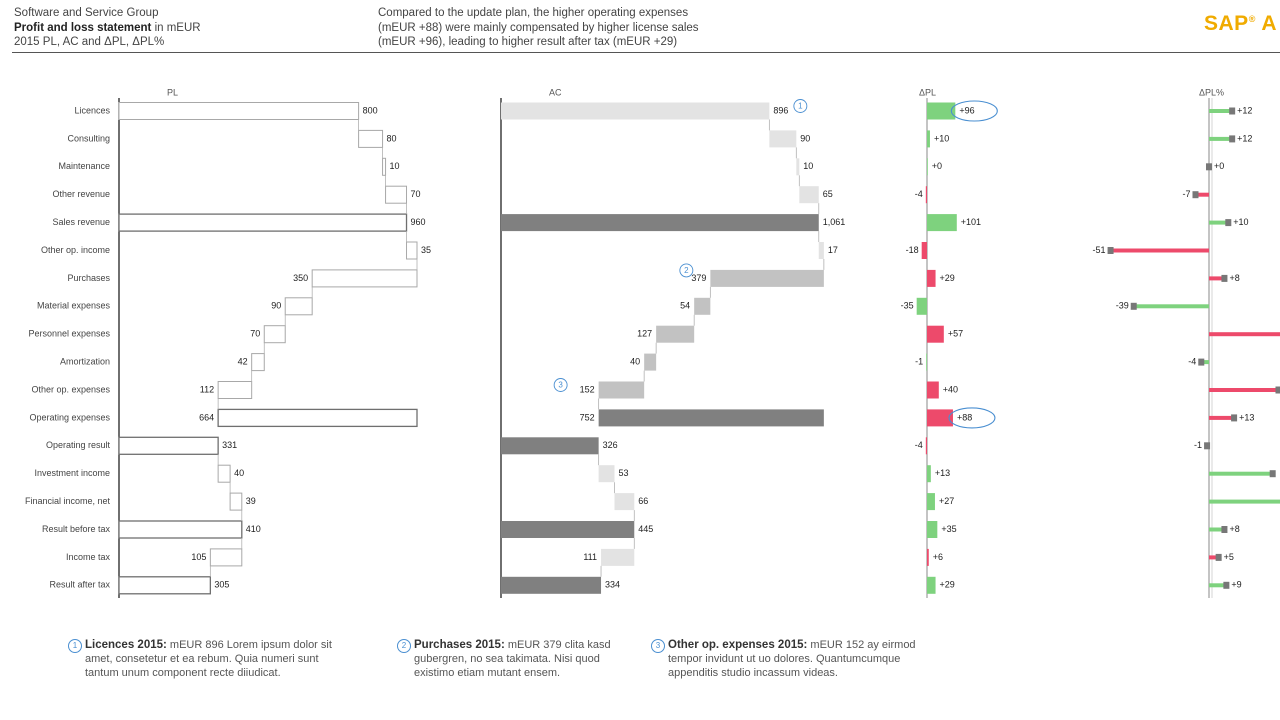 The width and height of the screenshot is (1280, 720). What do you see at coordinates (176, 27) in the screenshot?
I see `statement-unit: in mEUR` at bounding box center [176, 27].